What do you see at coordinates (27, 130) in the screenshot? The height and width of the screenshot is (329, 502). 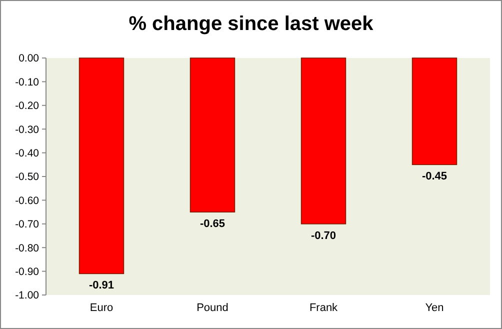 I see `y-tick-label: -0.30` at bounding box center [27, 130].